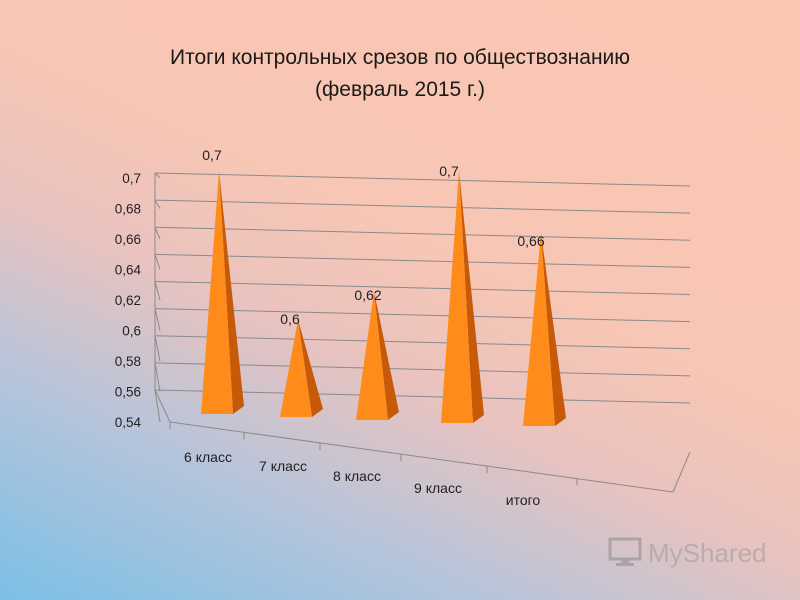 Image resolution: width=800 pixels, height=600 pixels. I want to click on y-axis-ticks: 0,54 0,56 0,58 0,6 0,62 0,64 0,66 0,68 0,7, so click(128, 300).